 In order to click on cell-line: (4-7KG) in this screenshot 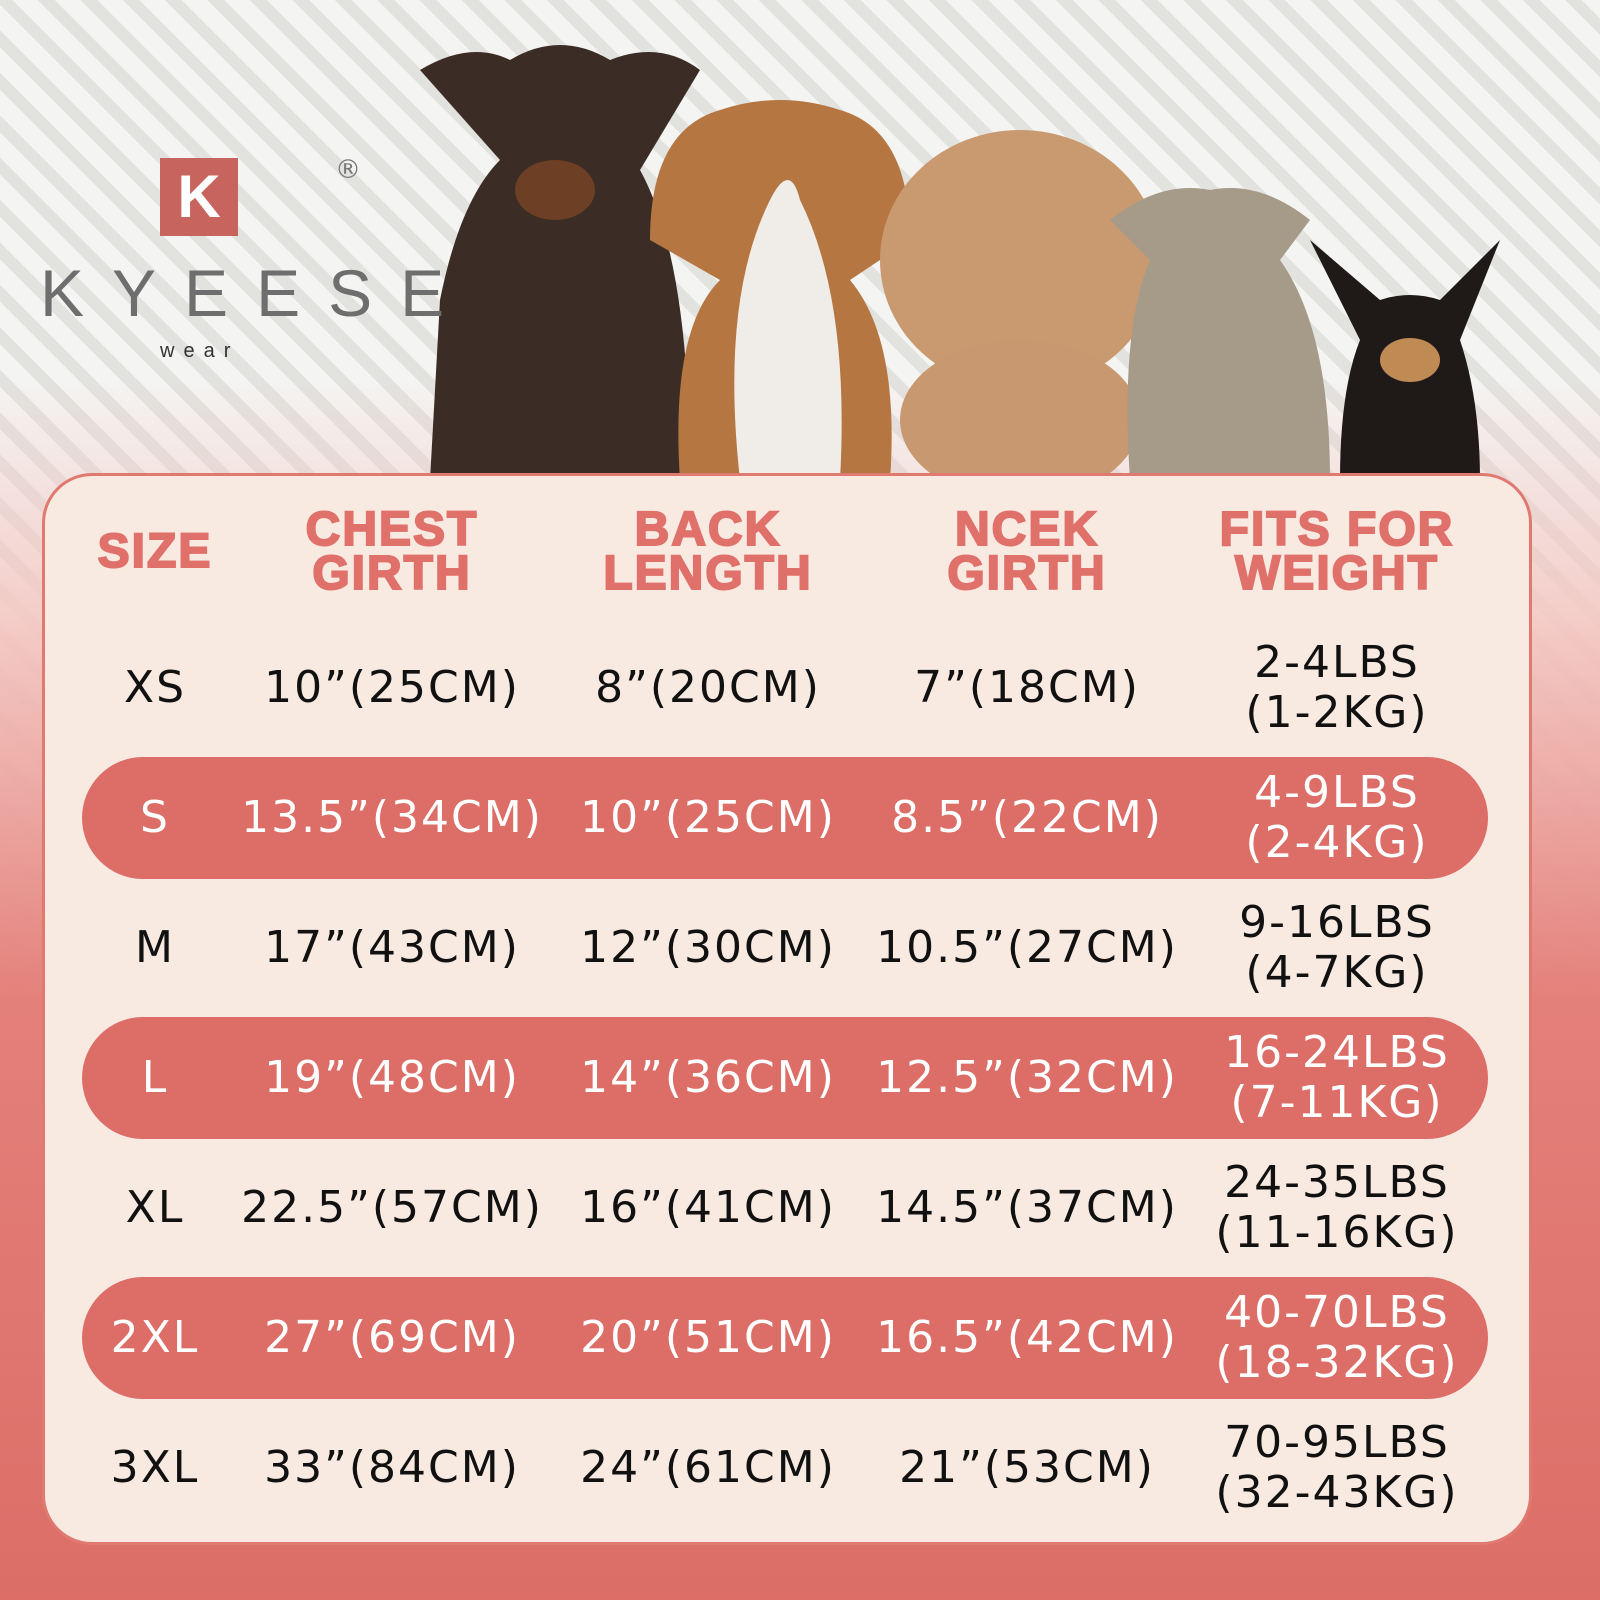, I will do `click(1337, 972)`.